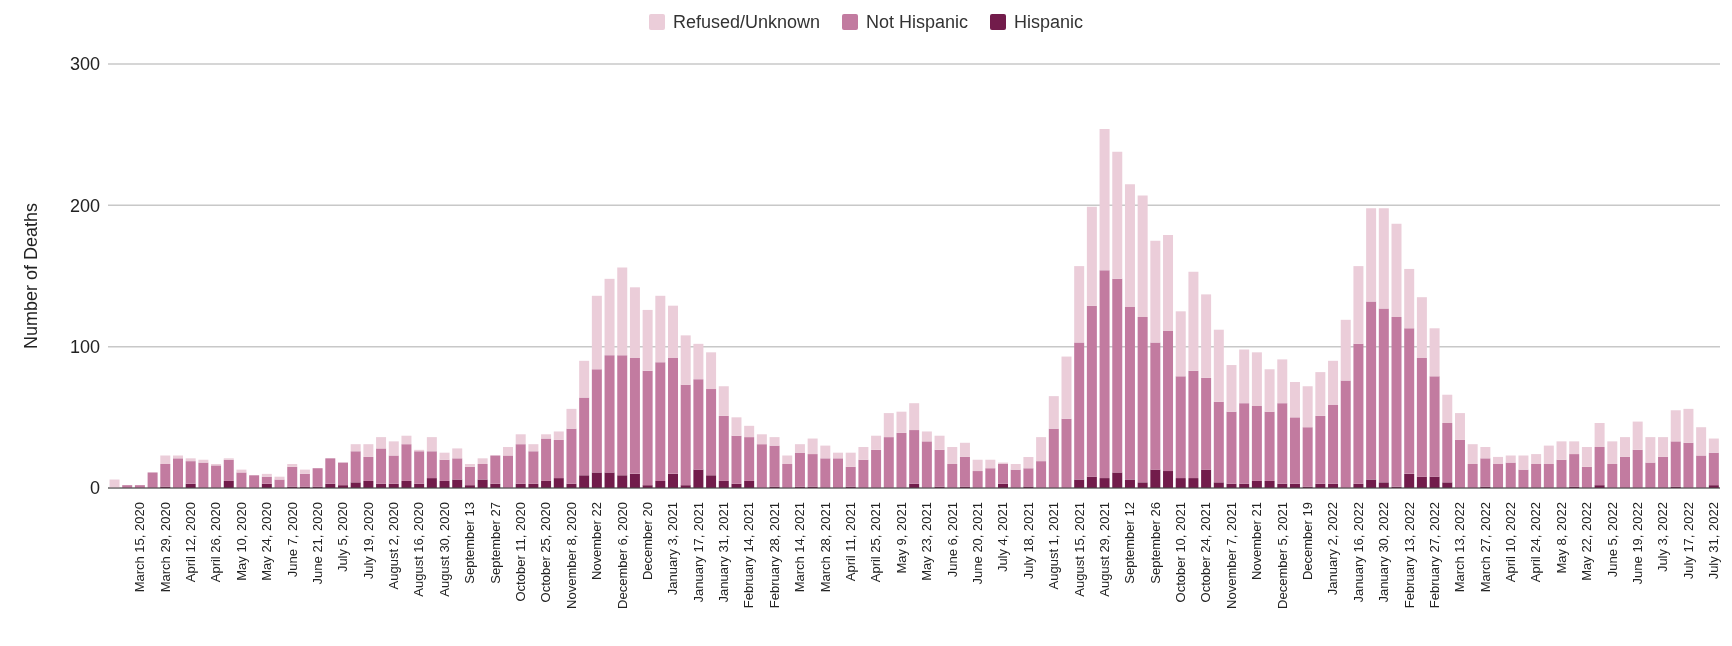 This screenshot has height=646, width=1732. I want to click on x-tick-label: March 14, 2021, so click(800, 547).